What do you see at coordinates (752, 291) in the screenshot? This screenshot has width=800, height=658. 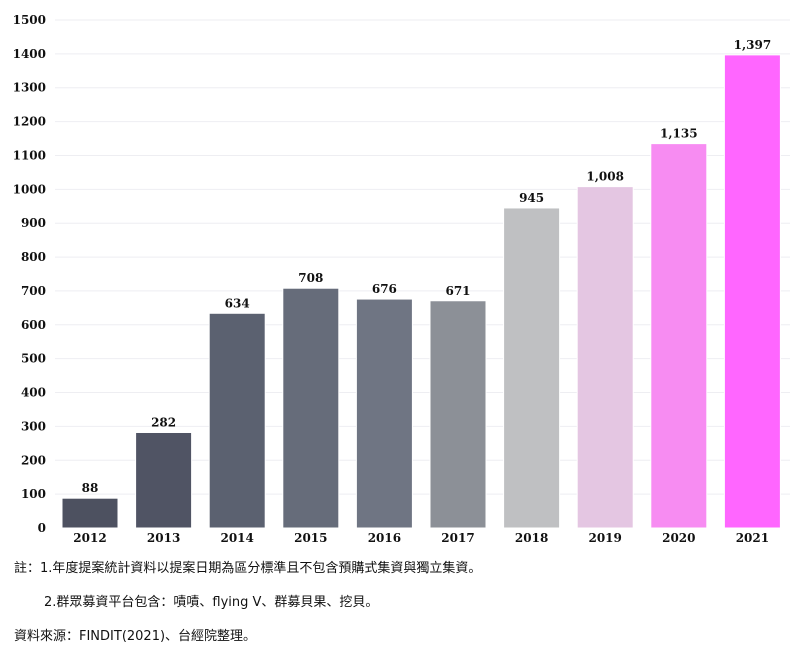 I see `bar-2021` at bounding box center [752, 291].